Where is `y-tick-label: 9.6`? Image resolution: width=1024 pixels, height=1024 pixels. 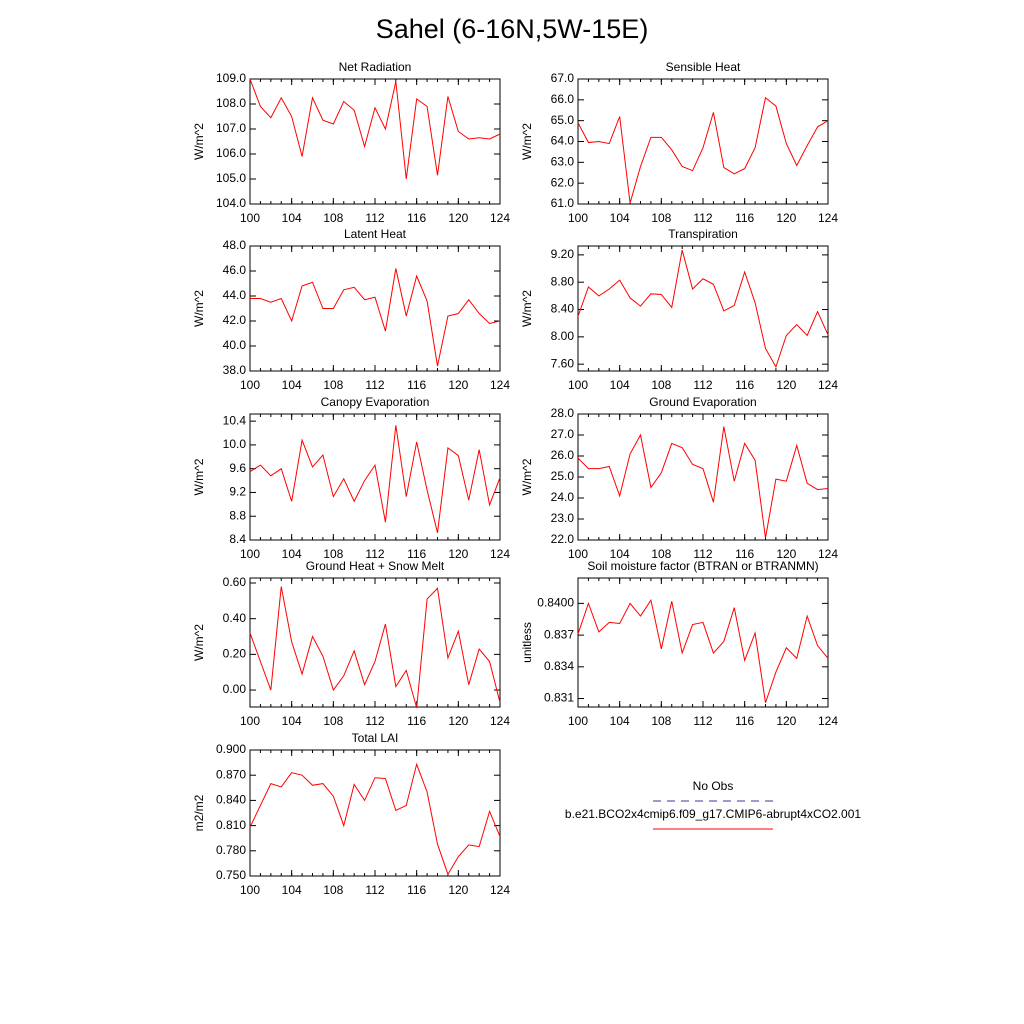
y-tick-label: 9.6 is located at coordinates (237, 468).